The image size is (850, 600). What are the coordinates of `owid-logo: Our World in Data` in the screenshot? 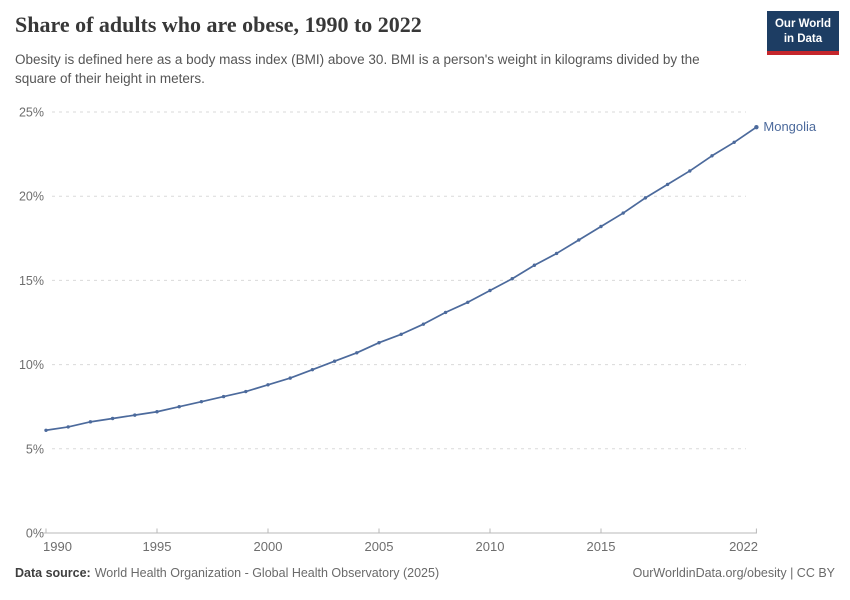 It's located at (802, 33).